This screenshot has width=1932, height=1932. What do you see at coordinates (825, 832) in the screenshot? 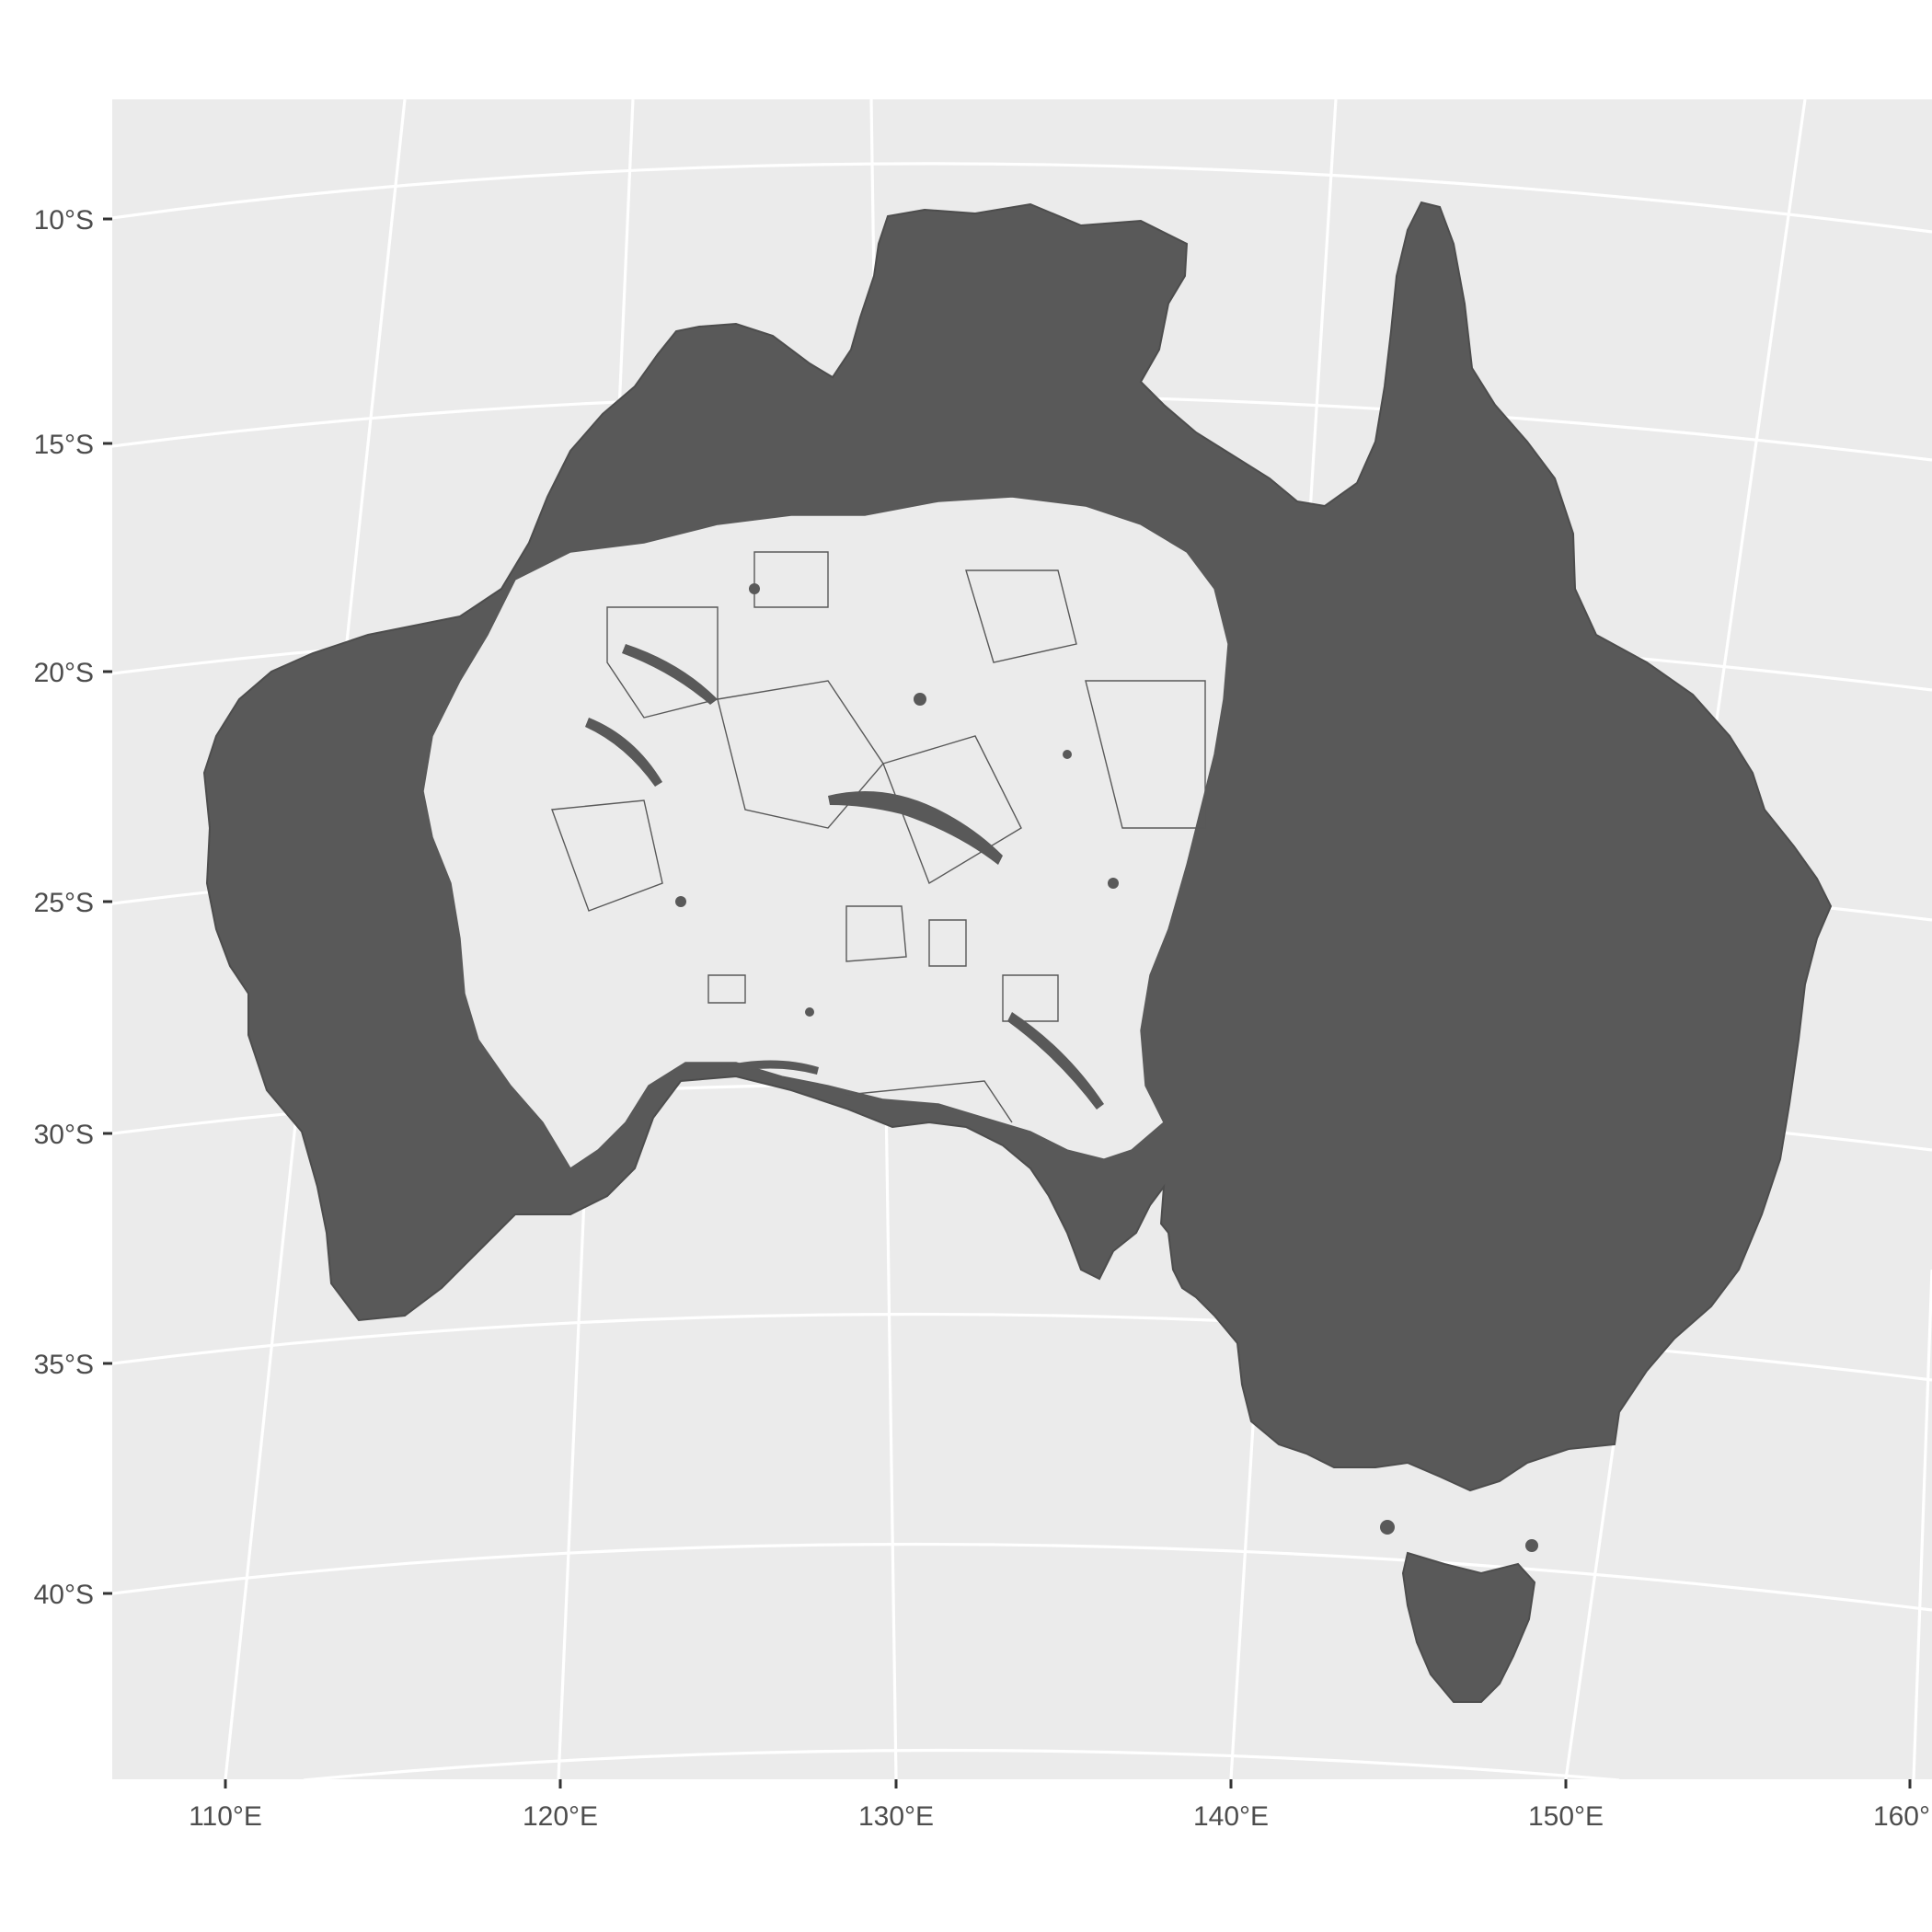
I see `interior-region` at bounding box center [825, 832].